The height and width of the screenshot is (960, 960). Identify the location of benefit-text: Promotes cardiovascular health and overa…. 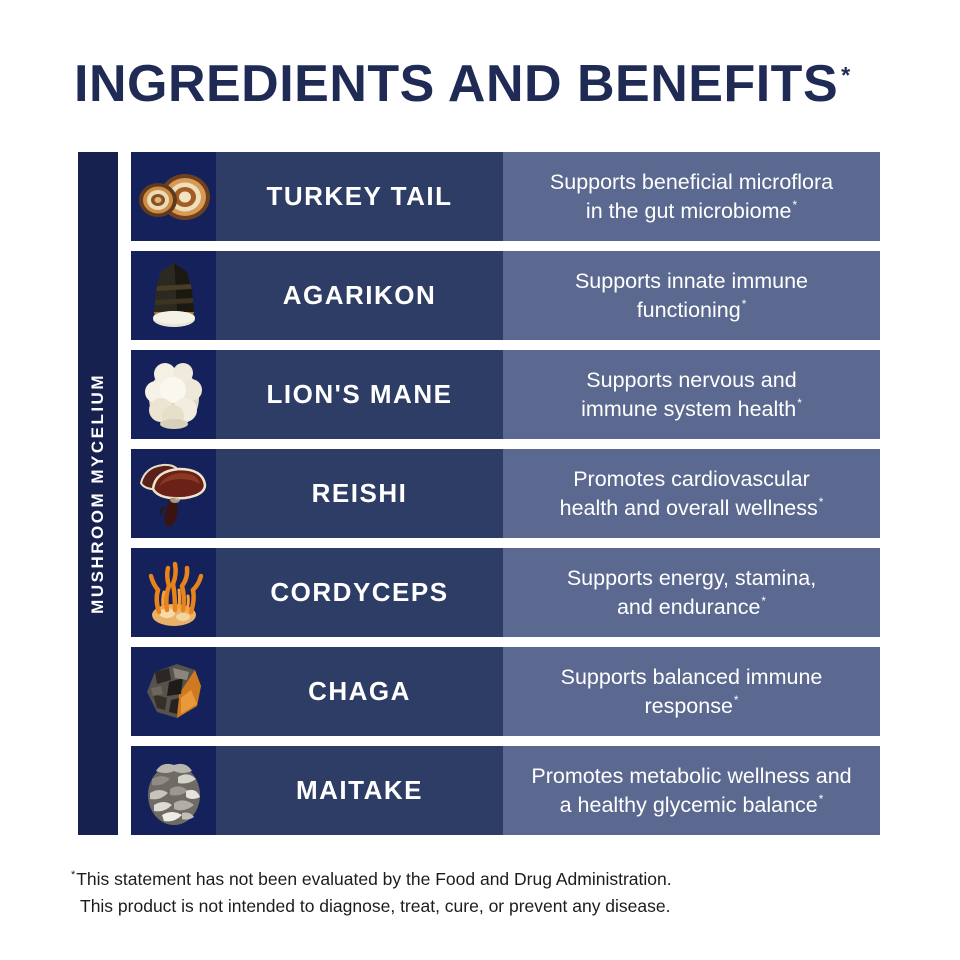
(688, 493).